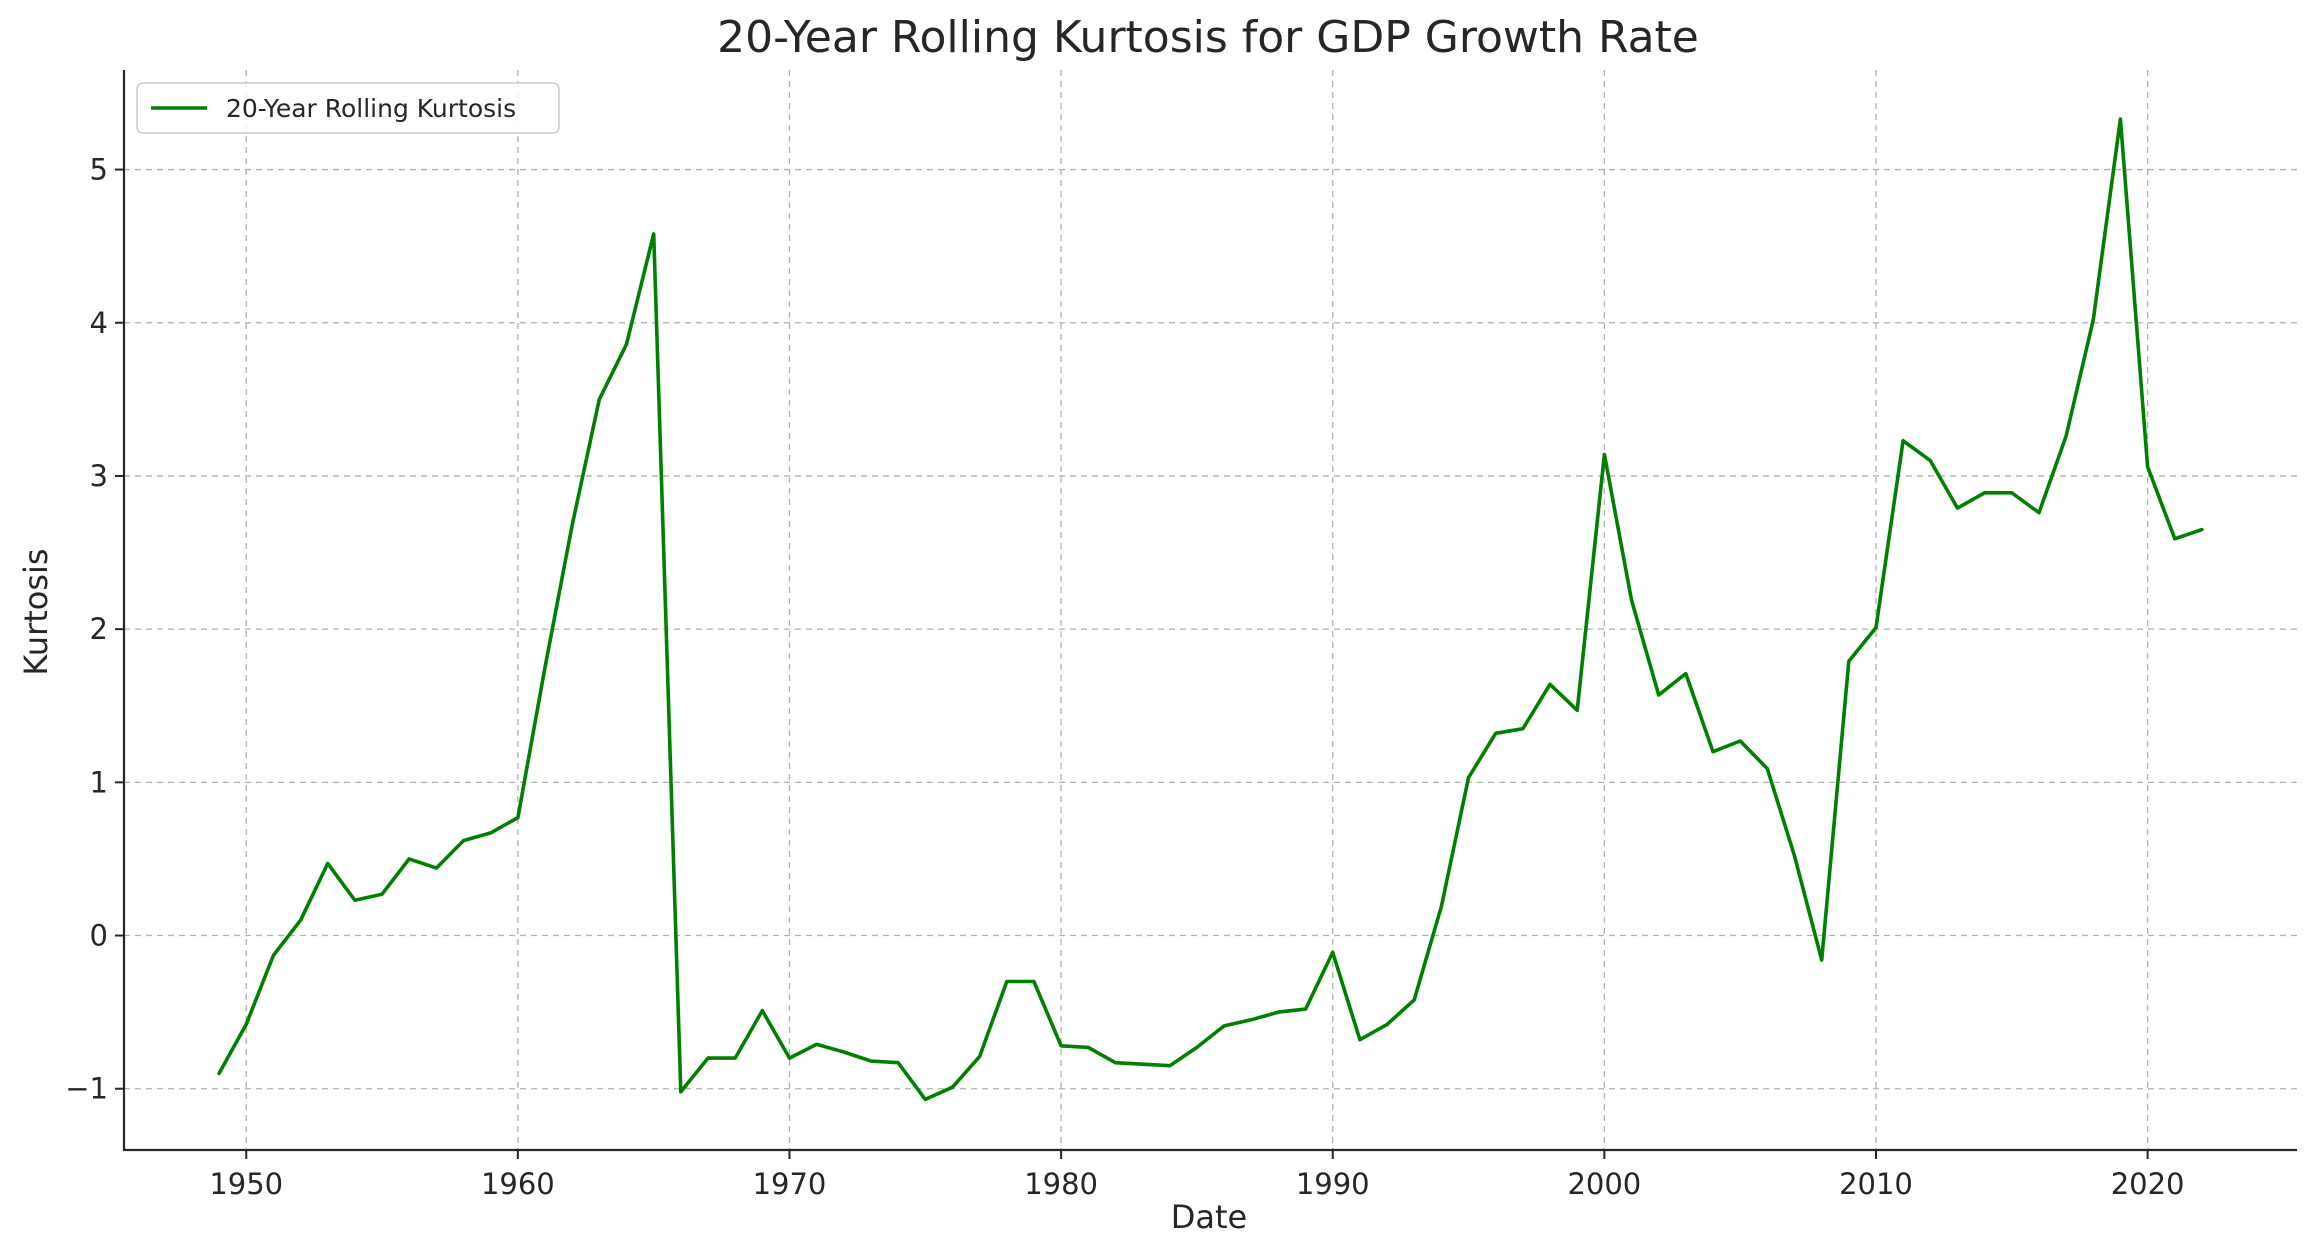 This screenshot has height=1255, width=2313. Describe the element at coordinates (1061, 1184) in the screenshot. I see `x-tick-label: 1980` at that location.